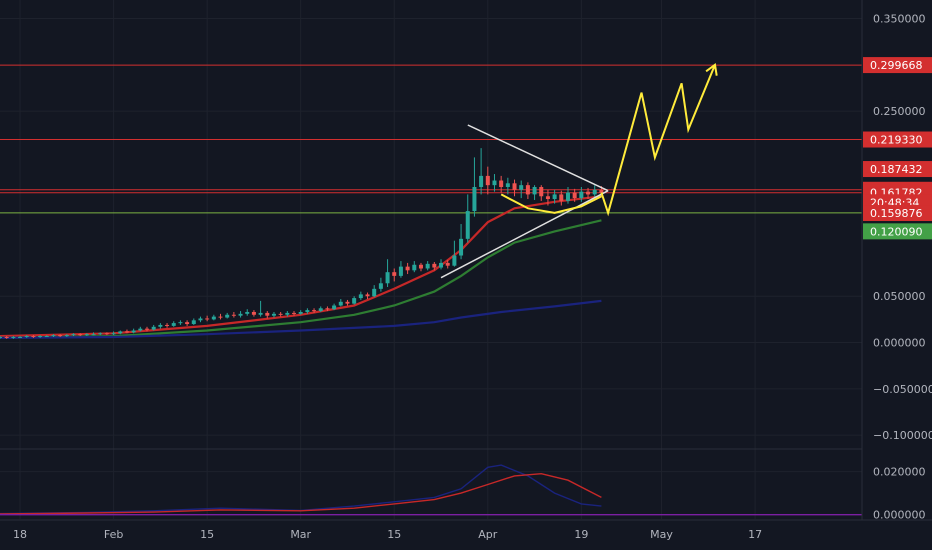 This screenshot has width=932, height=550. I want to click on projection-arrowhead, so click(711, 69).